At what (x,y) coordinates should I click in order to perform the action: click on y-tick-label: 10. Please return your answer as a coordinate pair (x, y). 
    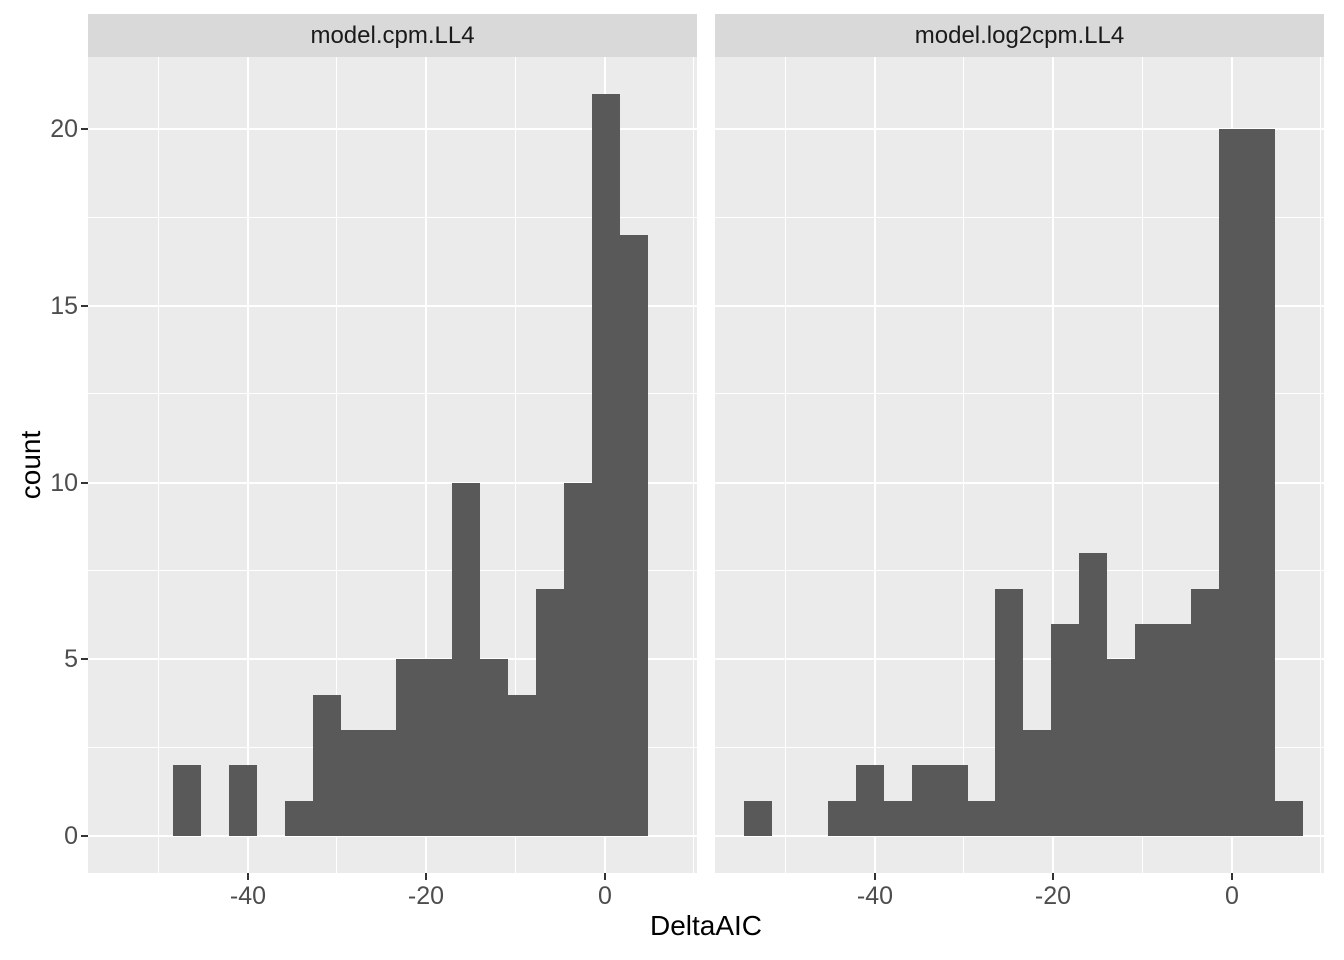
    Looking at the image, I should click on (64, 483).